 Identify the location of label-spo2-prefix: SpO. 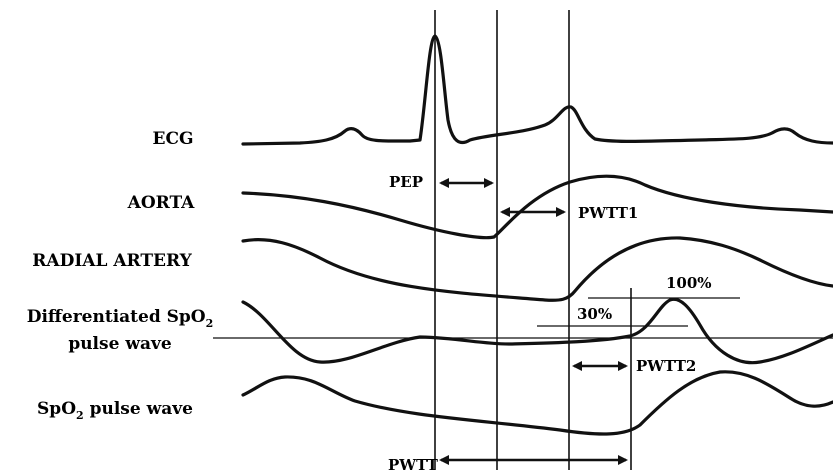
(56, 409).